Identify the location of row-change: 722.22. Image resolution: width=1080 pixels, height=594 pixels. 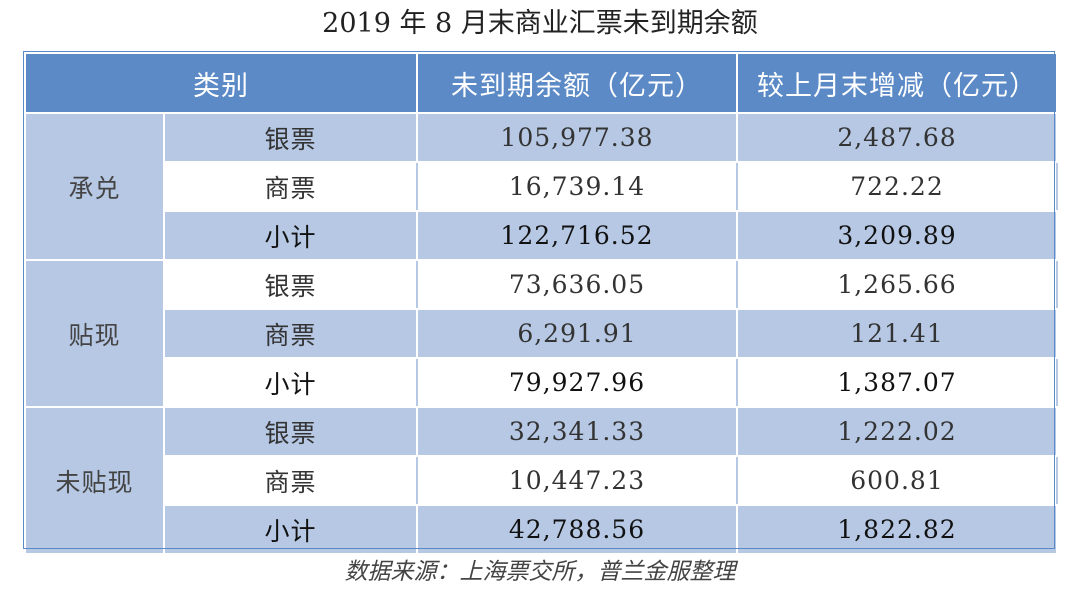
(897, 186).